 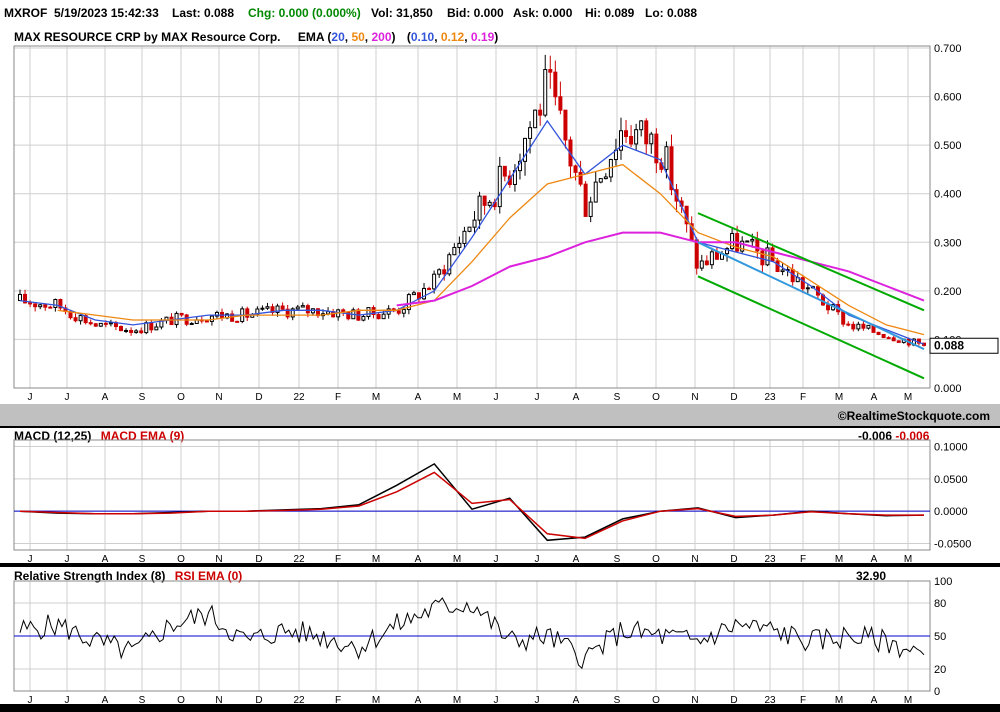 What do you see at coordinates (418, 558) in the screenshot?
I see `macd-x-tick-10: A` at bounding box center [418, 558].